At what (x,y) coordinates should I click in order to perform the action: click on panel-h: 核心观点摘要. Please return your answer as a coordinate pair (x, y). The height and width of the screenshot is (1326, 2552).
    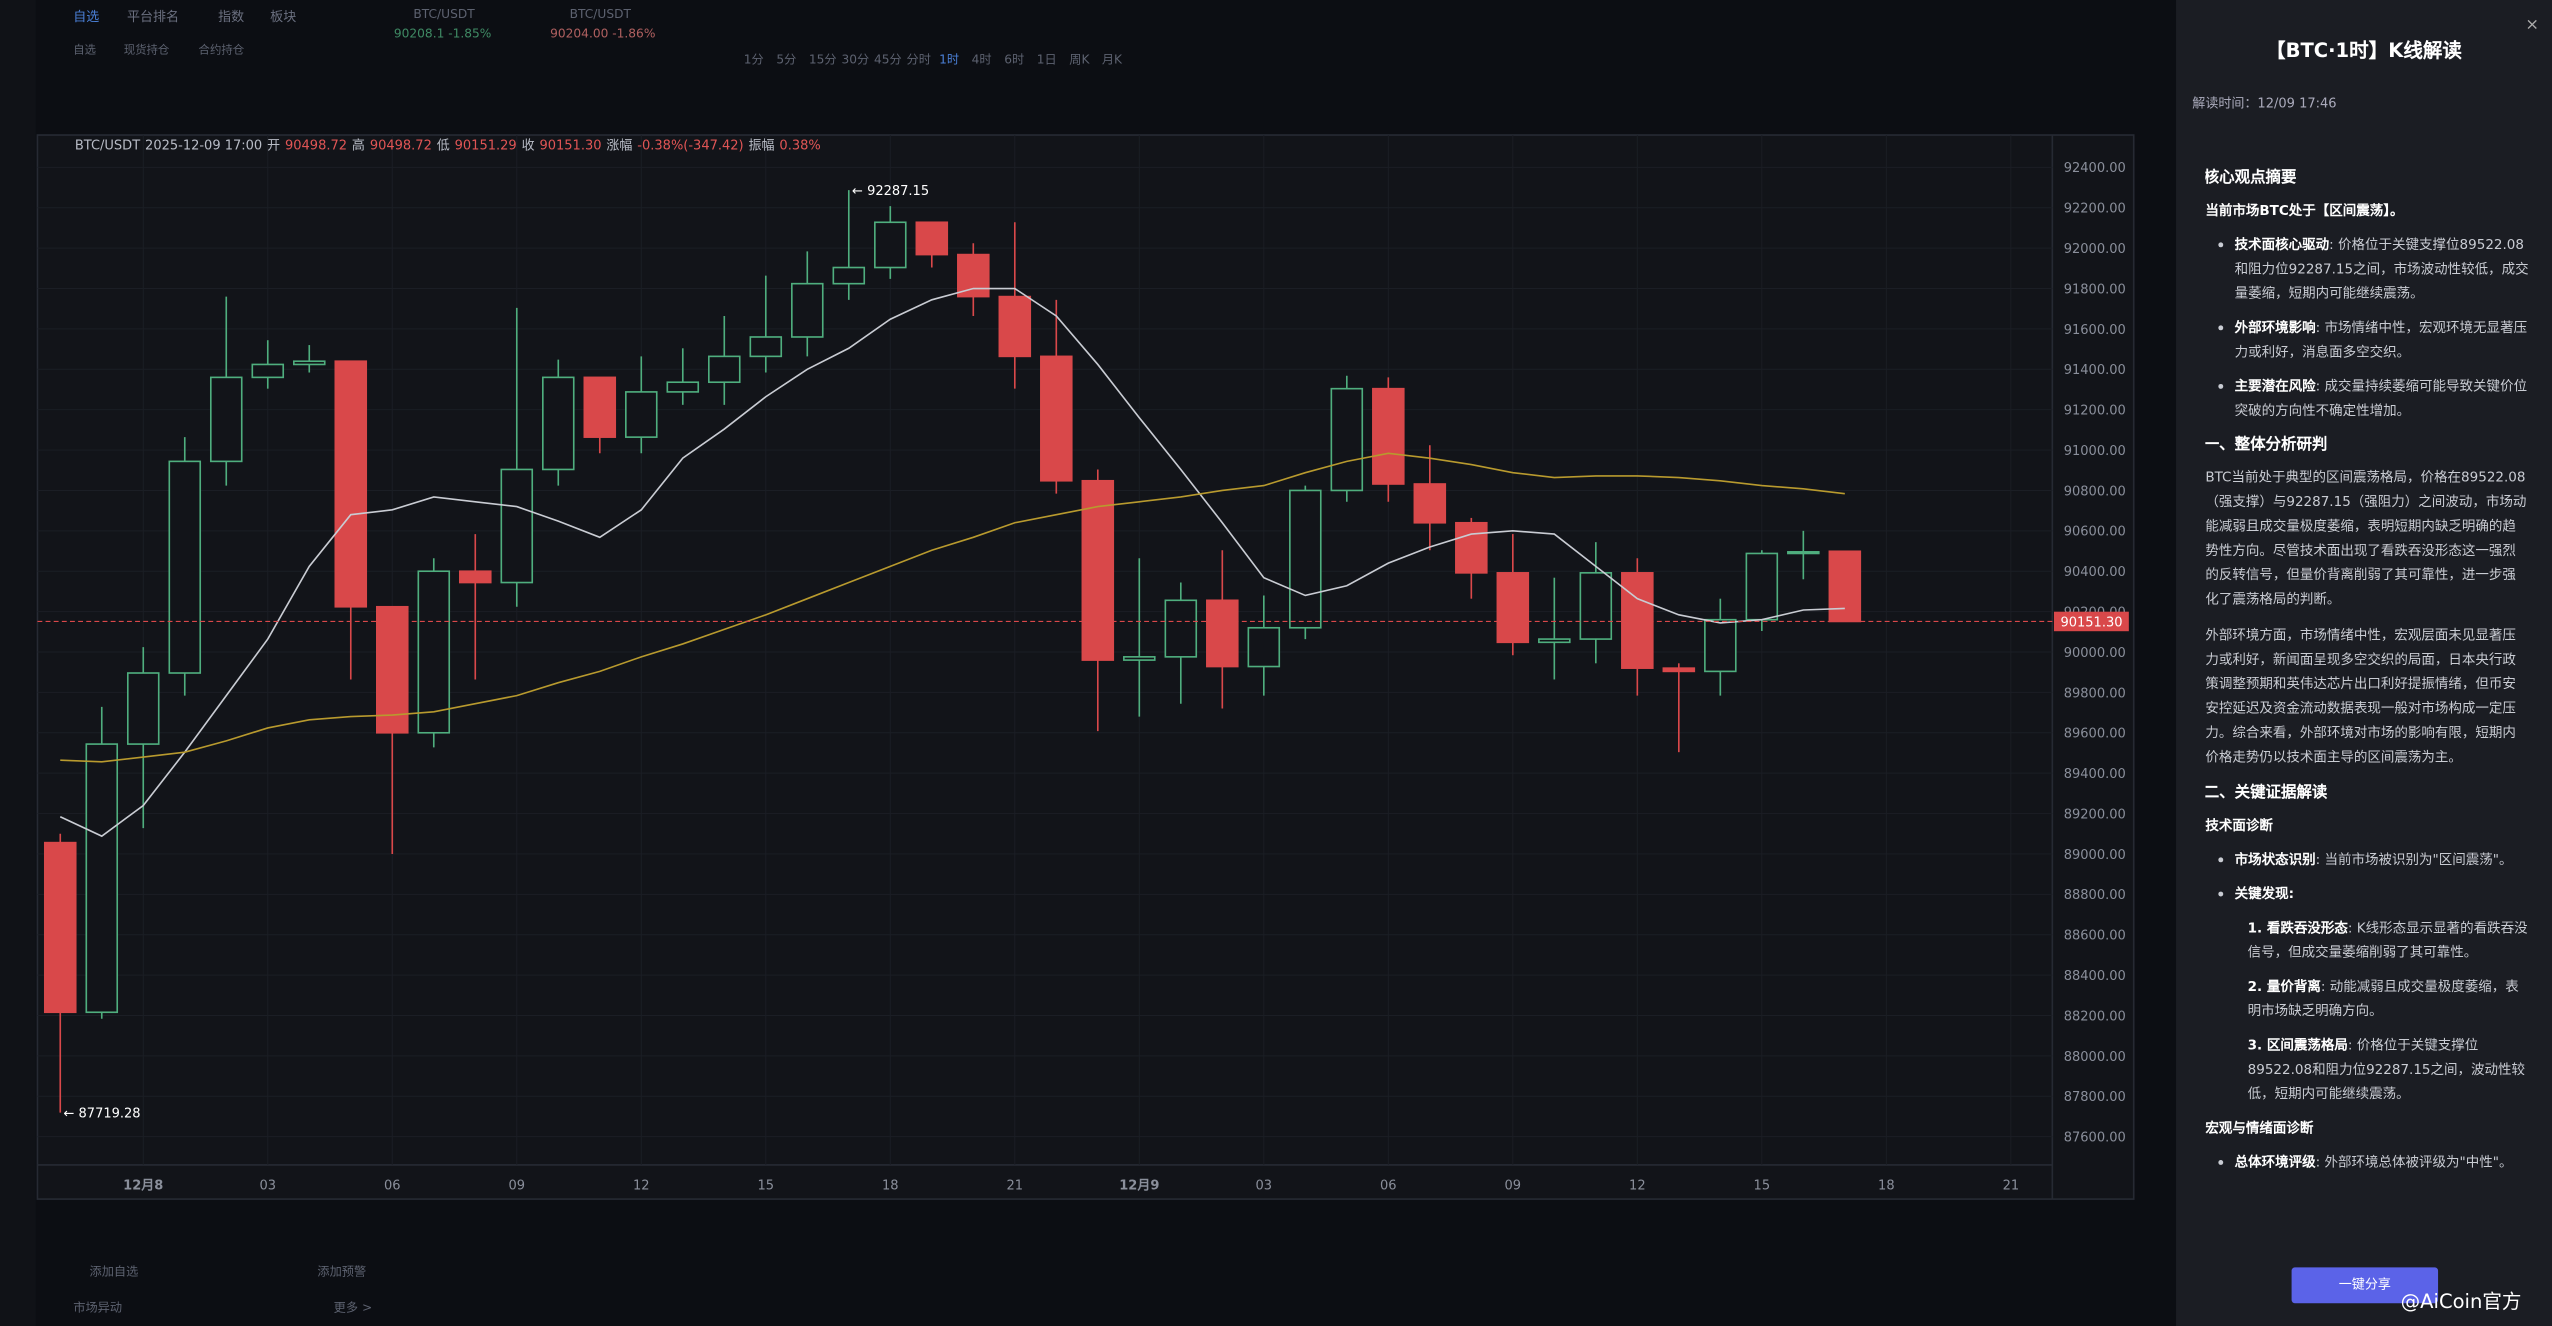
    Looking at the image, I should click on (2251, 178).